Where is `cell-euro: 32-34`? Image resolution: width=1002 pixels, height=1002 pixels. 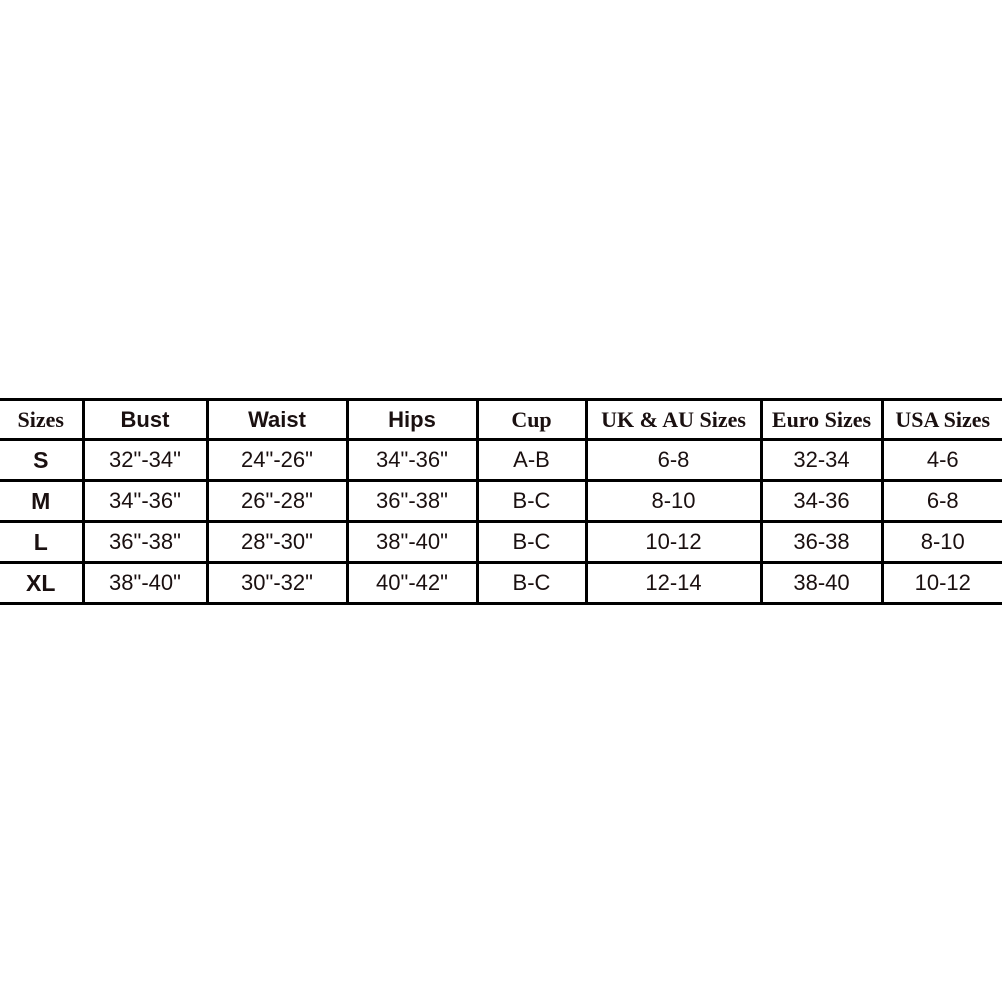
cell-euro: 32-34 is located at coordinates (822, 460).